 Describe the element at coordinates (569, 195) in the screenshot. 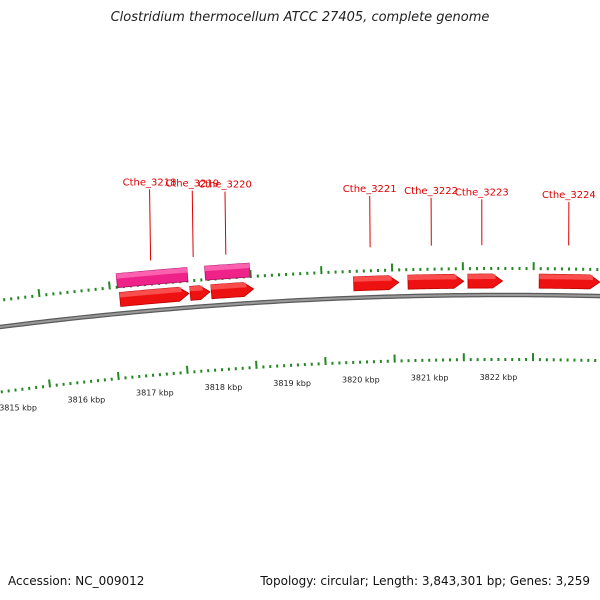

I see `gene-label: Cthe_3224` at that location.